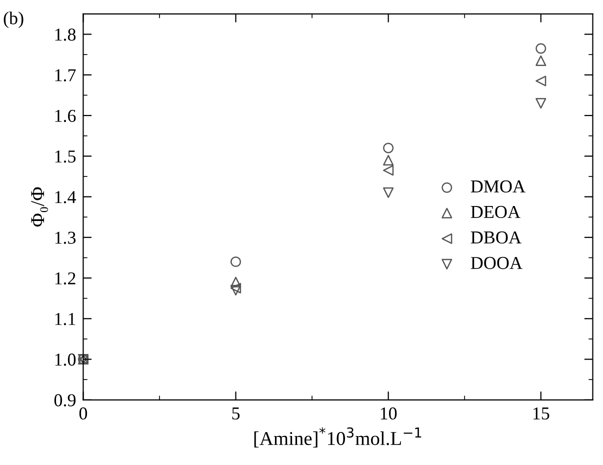 Image resolution: width=603 pixels, height=465 pixels. Describe the element at coordinates (338, 437) in the screenshot. I see `x-axis-title: [Amine]$^{*}$10$^{3}$mol.L$^{−1}$` at that location.